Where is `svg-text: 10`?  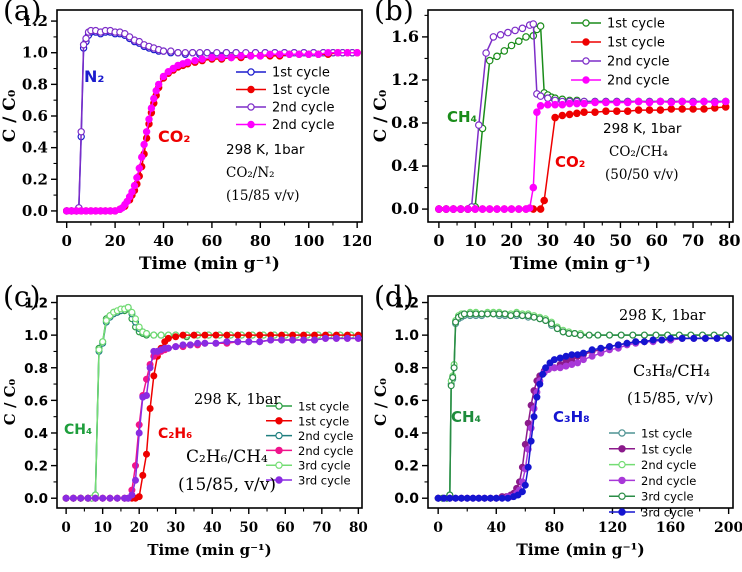 svg-text: 10 is located at coordinates (102, 528).